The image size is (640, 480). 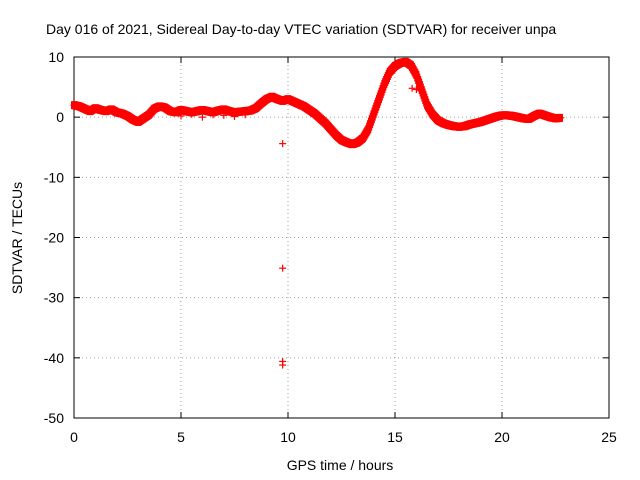 I want to click on x-tick-label: 5, so click(x=181, y=437).